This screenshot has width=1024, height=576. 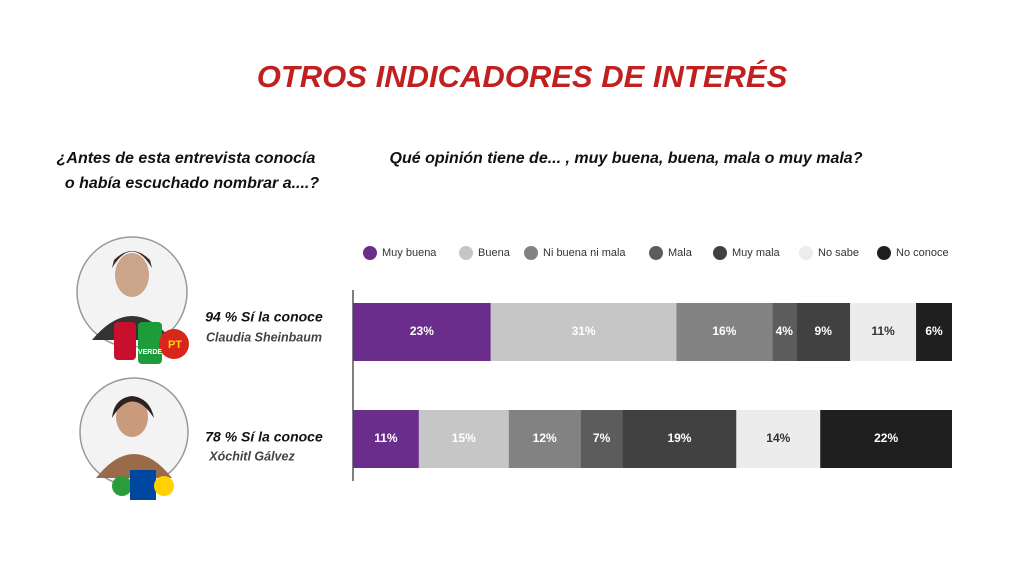 What do you see at coordinates (522, 76) in the screenshot?
I see `page-title: OTROS INDICADORES DE INTERÉS` at bounding box center [522, 76].